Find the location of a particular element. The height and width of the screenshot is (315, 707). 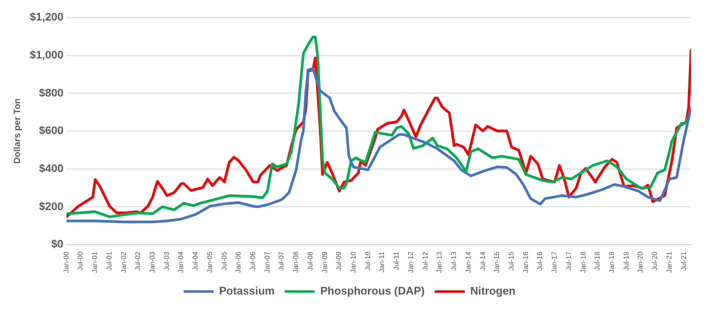

y-tick-label: $200 is located at coordinates (51, 206).